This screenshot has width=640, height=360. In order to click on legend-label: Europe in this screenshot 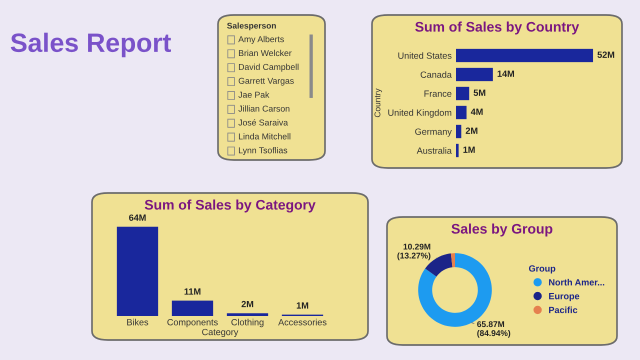, I will do `click(564, 297)`.